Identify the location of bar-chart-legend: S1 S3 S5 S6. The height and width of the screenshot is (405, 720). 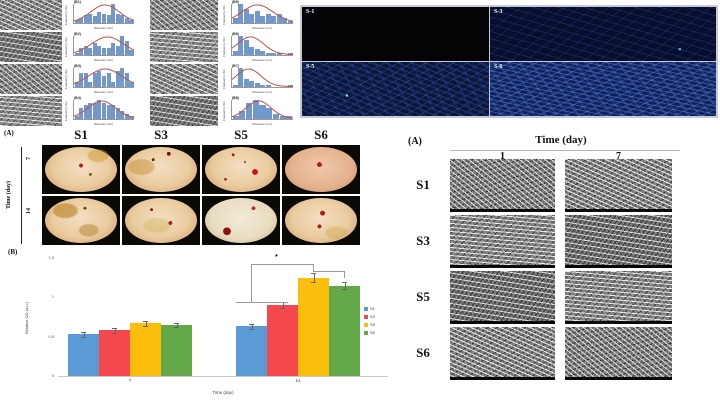
(369, 320).